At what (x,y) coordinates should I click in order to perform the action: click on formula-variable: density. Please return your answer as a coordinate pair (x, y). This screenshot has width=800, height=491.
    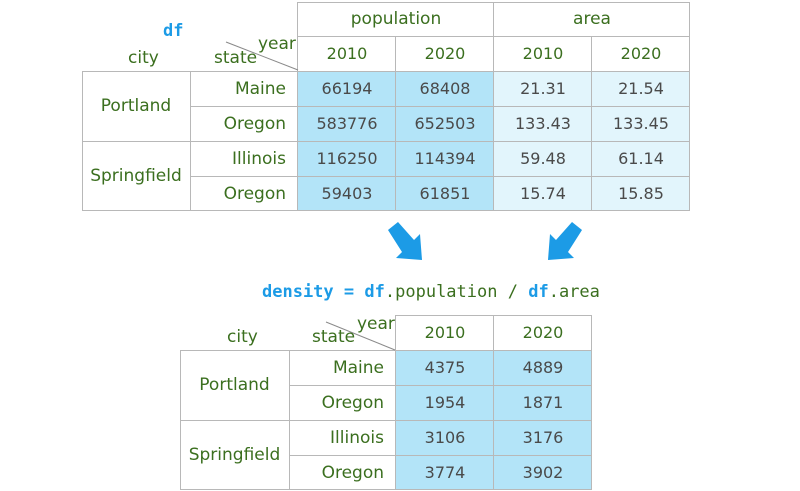
    Looking at the image, I should click on (298, 292).